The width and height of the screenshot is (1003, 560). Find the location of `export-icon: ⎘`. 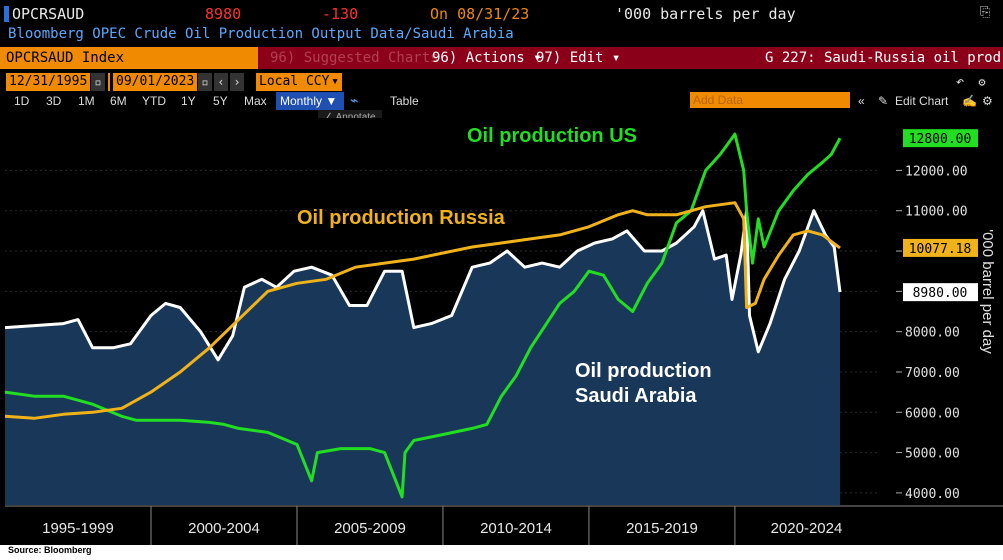

export-icon: ⎘ is located at coordinates (985, 12).